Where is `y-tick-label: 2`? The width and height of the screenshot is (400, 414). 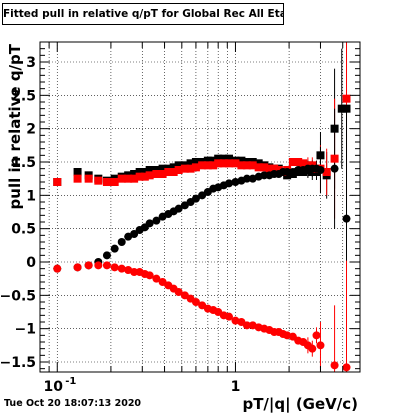 y-tick-label: 2 is located at coordinates (31, 130).